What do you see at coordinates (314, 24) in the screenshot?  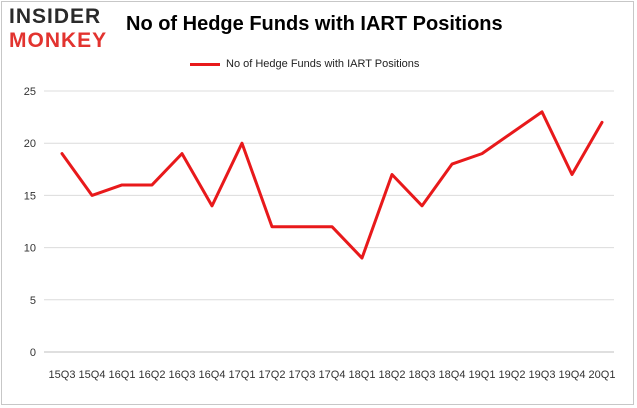 I see `chart-title: No of Hedge Funds with IART Positions` at bounding box center [314, 24].